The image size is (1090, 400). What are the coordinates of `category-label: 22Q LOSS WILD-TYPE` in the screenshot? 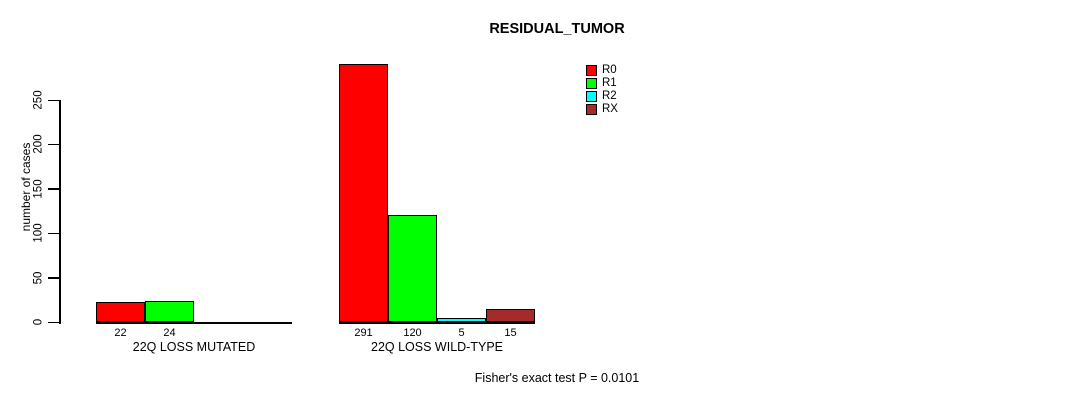 It's located at (437, 347).